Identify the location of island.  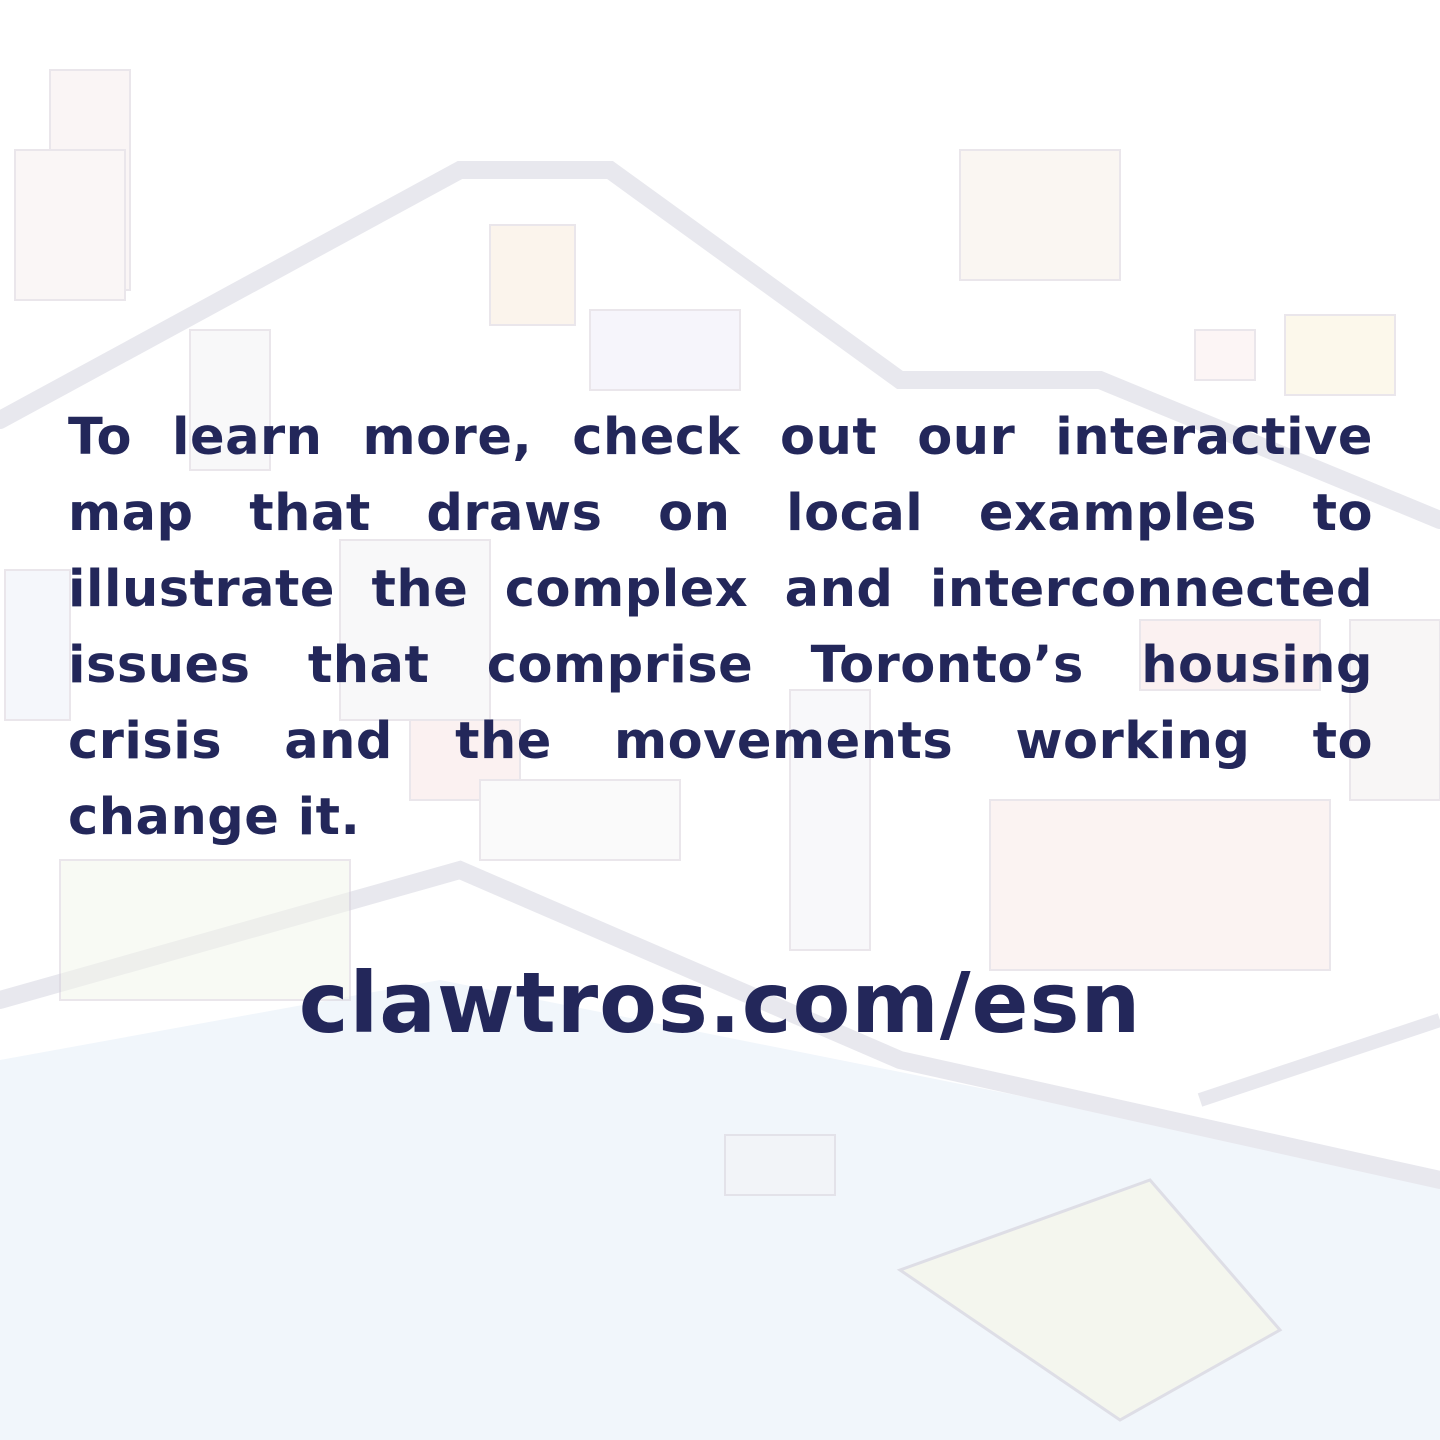
(1089, 1300).